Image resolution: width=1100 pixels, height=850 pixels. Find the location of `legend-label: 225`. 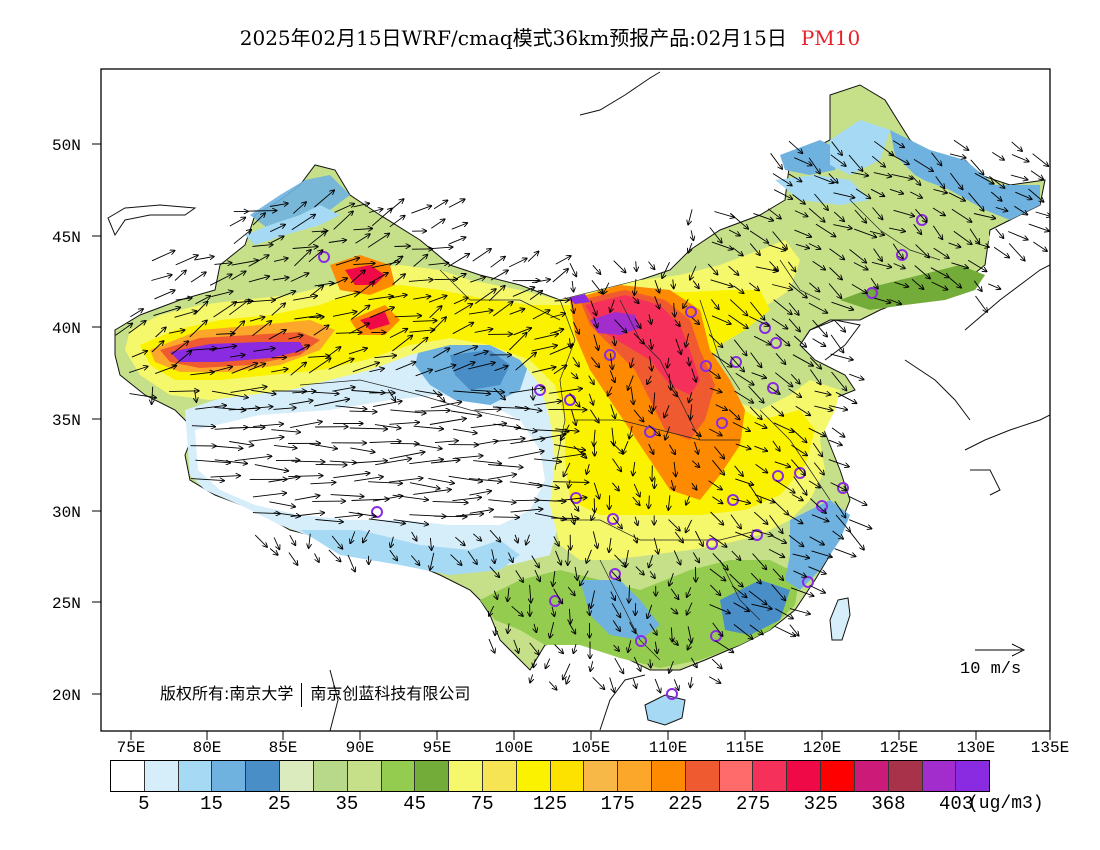

legend-label: 225 is located at coordinates (685, 804).